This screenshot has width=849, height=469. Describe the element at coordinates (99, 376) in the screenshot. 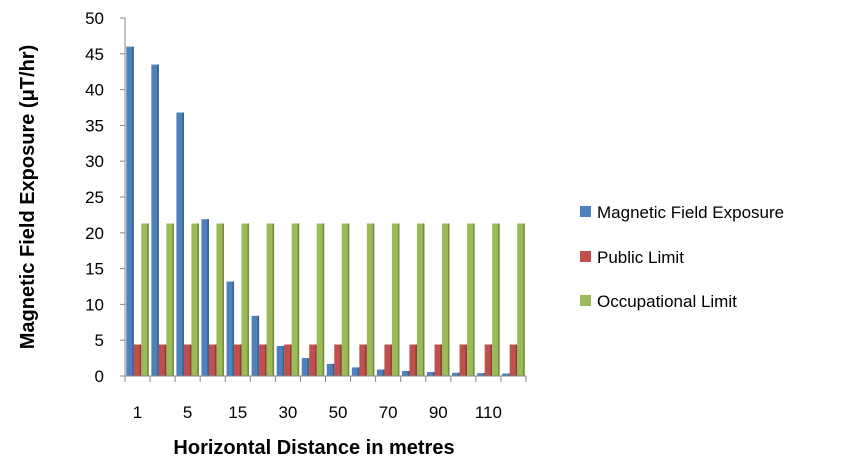

I see `y-tick-label: 0` at that location.